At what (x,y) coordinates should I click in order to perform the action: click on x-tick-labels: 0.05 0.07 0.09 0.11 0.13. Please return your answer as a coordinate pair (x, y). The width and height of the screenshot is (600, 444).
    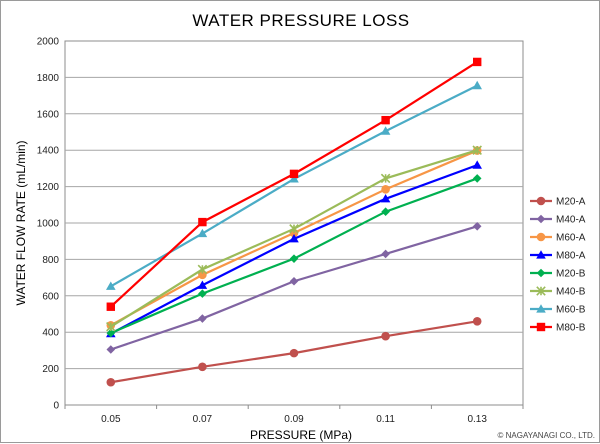
    Looking at the image, I should click on (294, 415).